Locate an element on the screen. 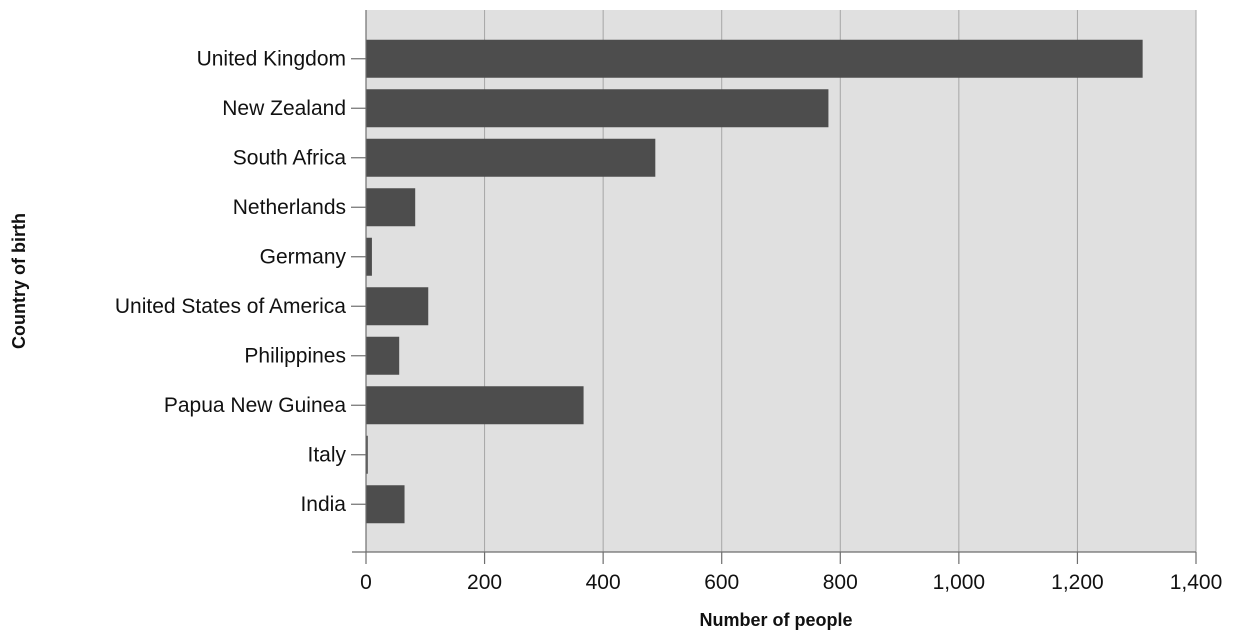  y-tick-label: Germany is located at coordinates (303, 256).